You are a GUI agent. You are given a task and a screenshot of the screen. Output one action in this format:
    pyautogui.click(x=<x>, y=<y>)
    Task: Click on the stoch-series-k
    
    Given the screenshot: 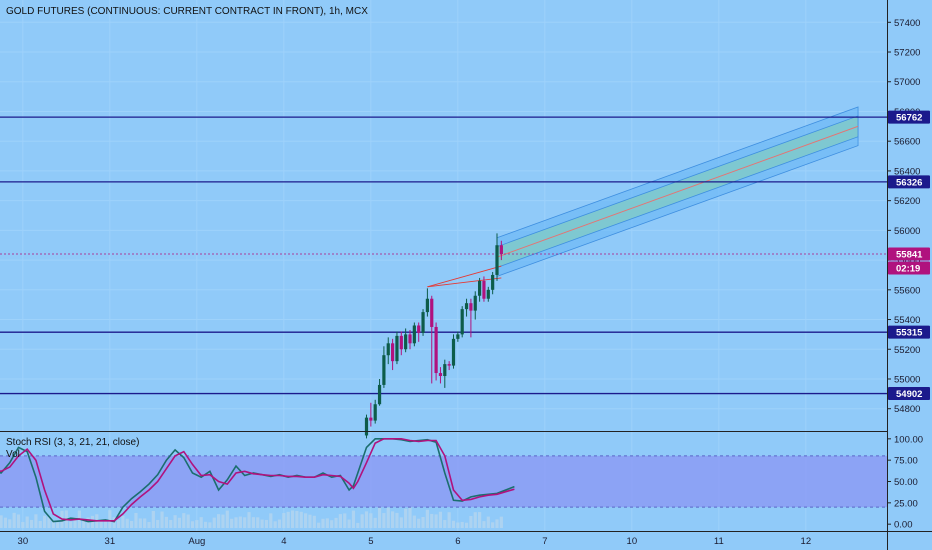 What is the action you would take?
    pyautogui.click(x=257, y=480)
    